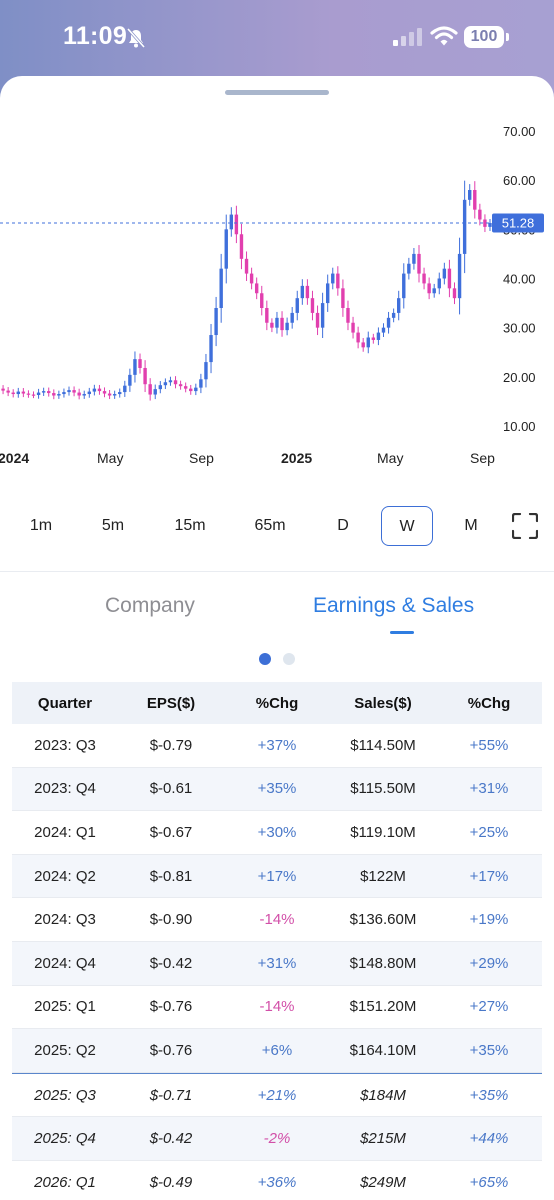 The image size is (554, 1200). I want to click on cell-eps-chg: +35%, so click(277, 789).